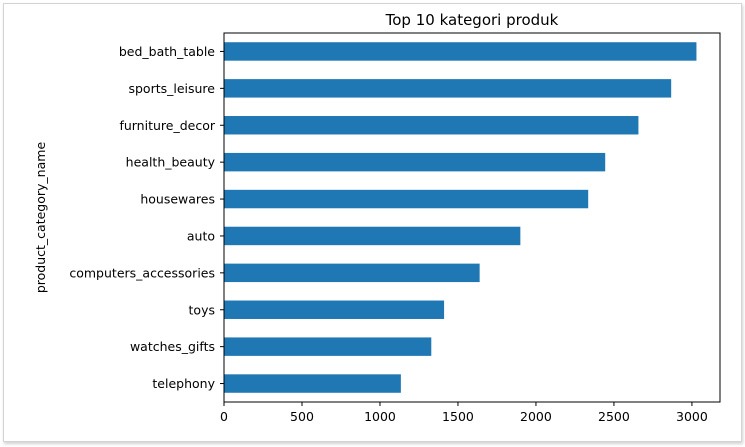  Describe the element at coordinates (183, 383) in the screenshot. I see `y-tick-label-telephony: telephony` at that location.